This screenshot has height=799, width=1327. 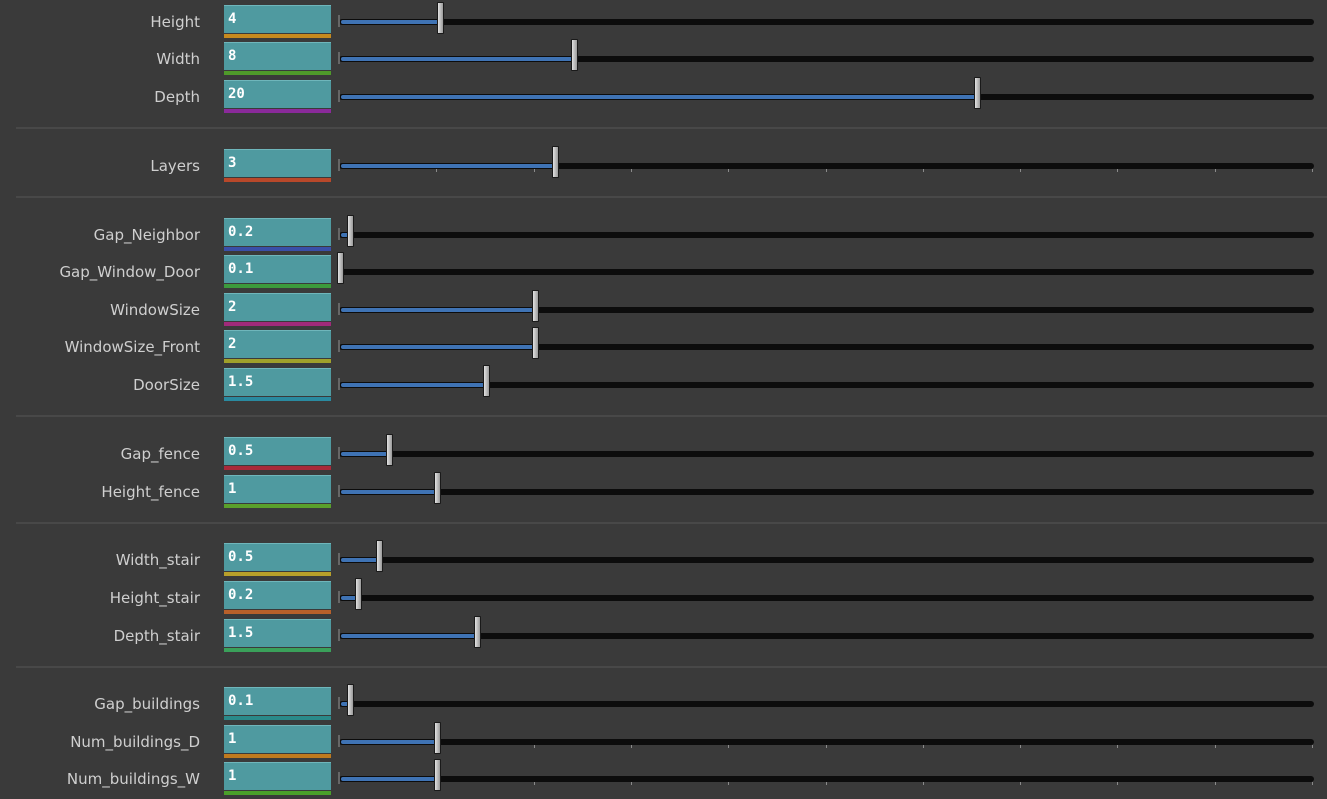 What do you see at coordinates (350, 231) in the screenshot?
I see `slider-handle-gap-neighbor` at bounding box center [350, 231].